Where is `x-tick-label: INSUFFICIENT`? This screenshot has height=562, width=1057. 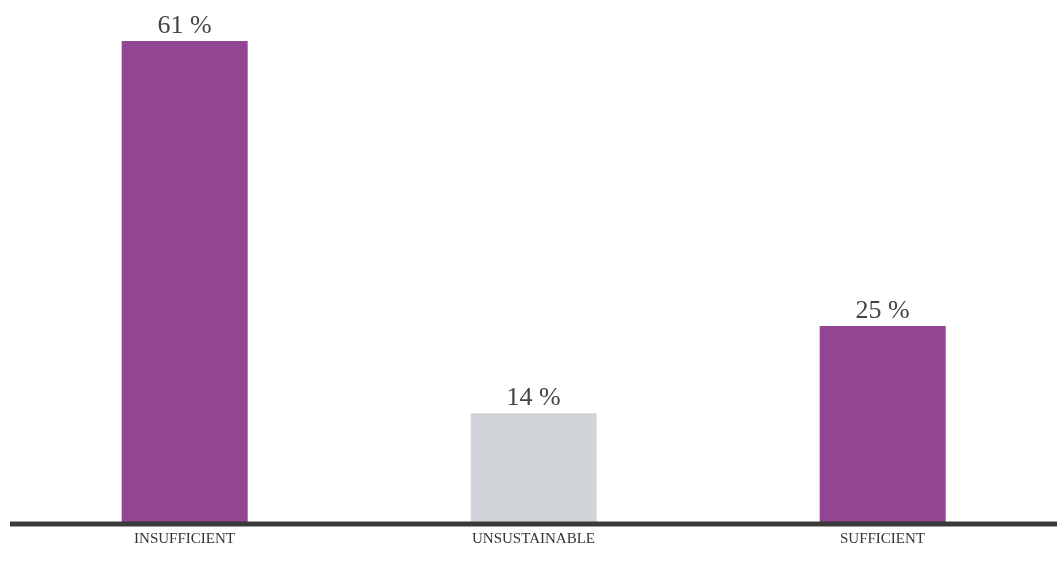 x-tick-label: INSUFFICIENT is located at coordinates (184, 537).